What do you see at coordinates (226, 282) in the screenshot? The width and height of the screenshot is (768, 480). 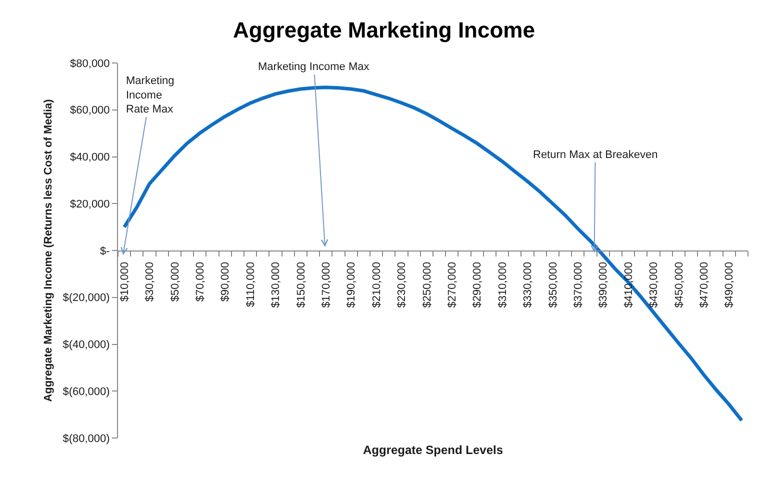 I see `x-tick-label: $90,000` at bounding box center [226, 282].